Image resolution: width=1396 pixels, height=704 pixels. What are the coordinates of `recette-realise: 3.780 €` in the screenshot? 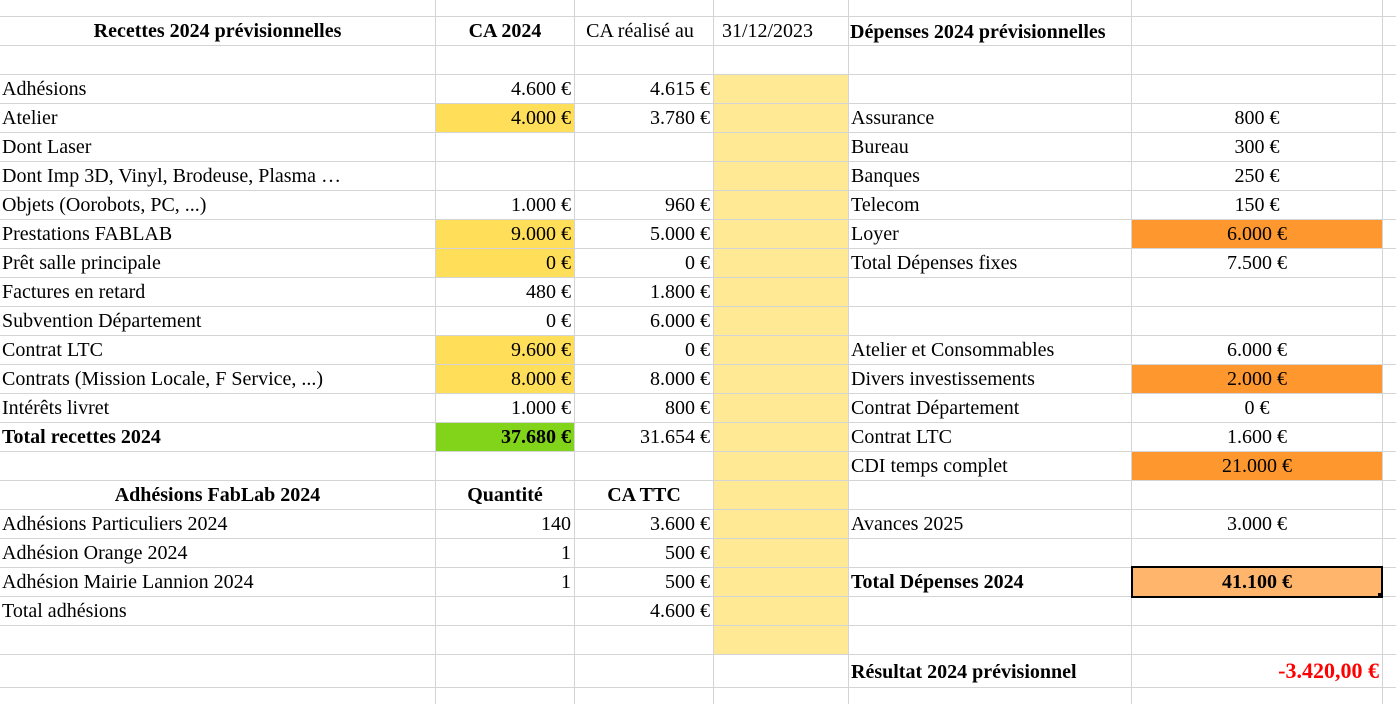 It's located at (680, 118).